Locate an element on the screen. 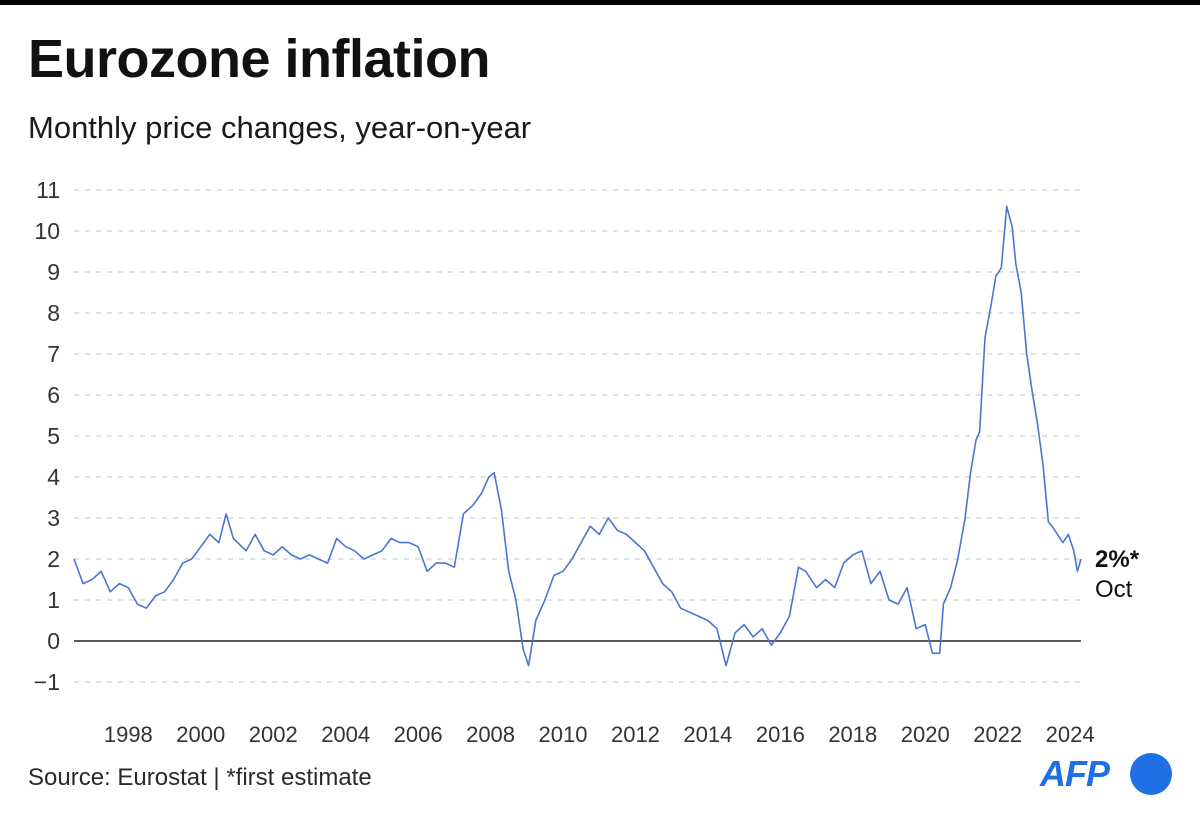 The image size is (1200, 822). y-tick-label: 10 is located at coordinates (47, 231).